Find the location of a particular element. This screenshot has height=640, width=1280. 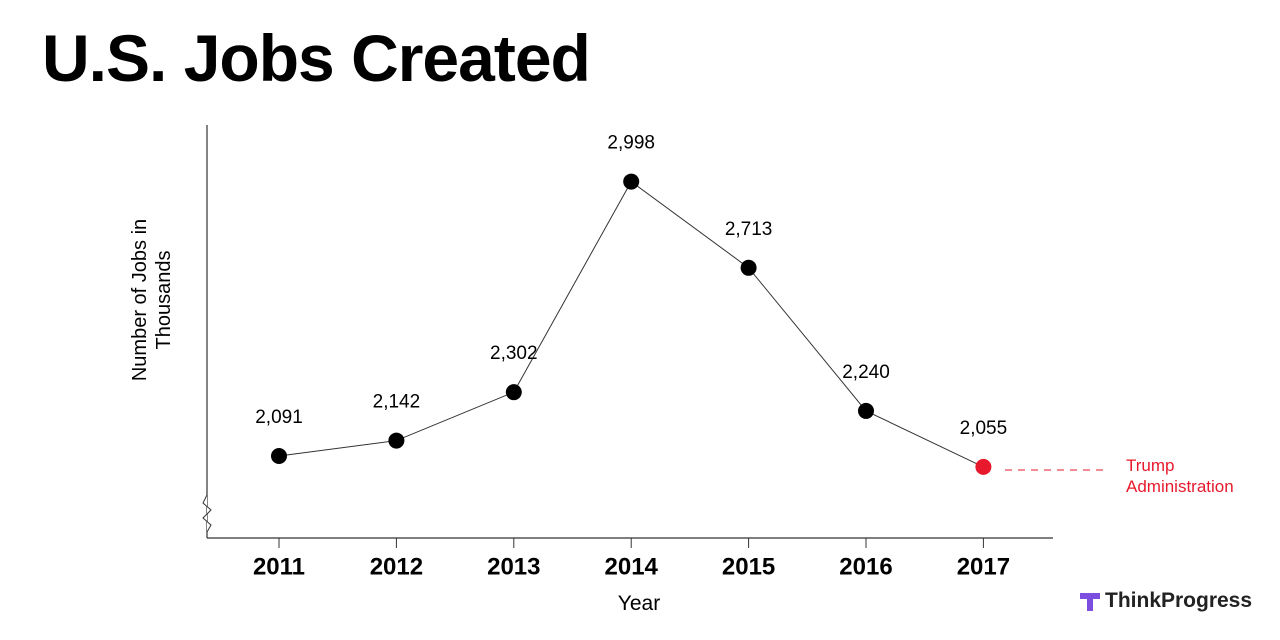

chart-title: U.S. Jobs Created is located at coordinates (316, 58).